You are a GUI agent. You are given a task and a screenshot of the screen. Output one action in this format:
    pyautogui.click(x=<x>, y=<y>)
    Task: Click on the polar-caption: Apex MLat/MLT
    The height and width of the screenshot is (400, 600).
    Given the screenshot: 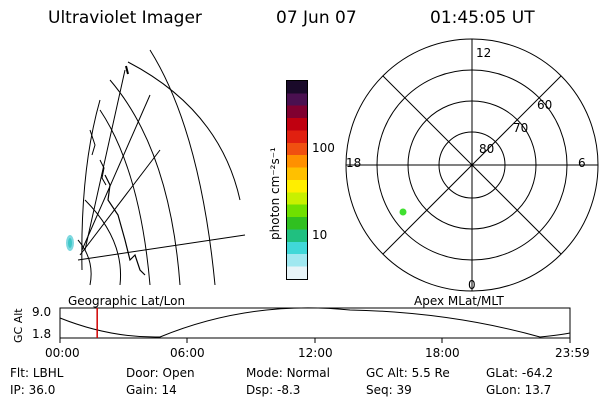 What is the action you would take?
    pyautogui.click(x=459, y=301)
    